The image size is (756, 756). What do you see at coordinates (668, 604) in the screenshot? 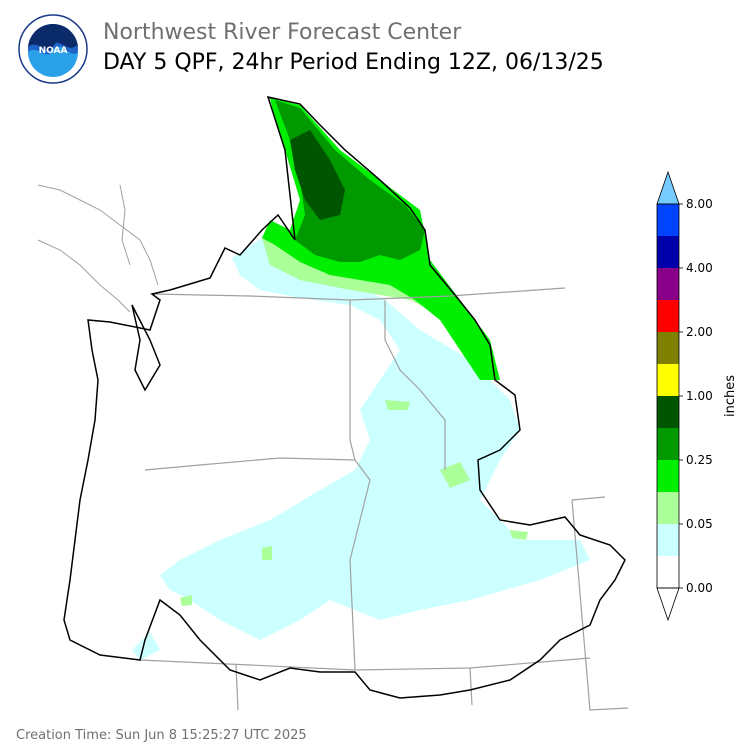
I see `colorbar-bottom-arrow` at bounding box center [668, 604].